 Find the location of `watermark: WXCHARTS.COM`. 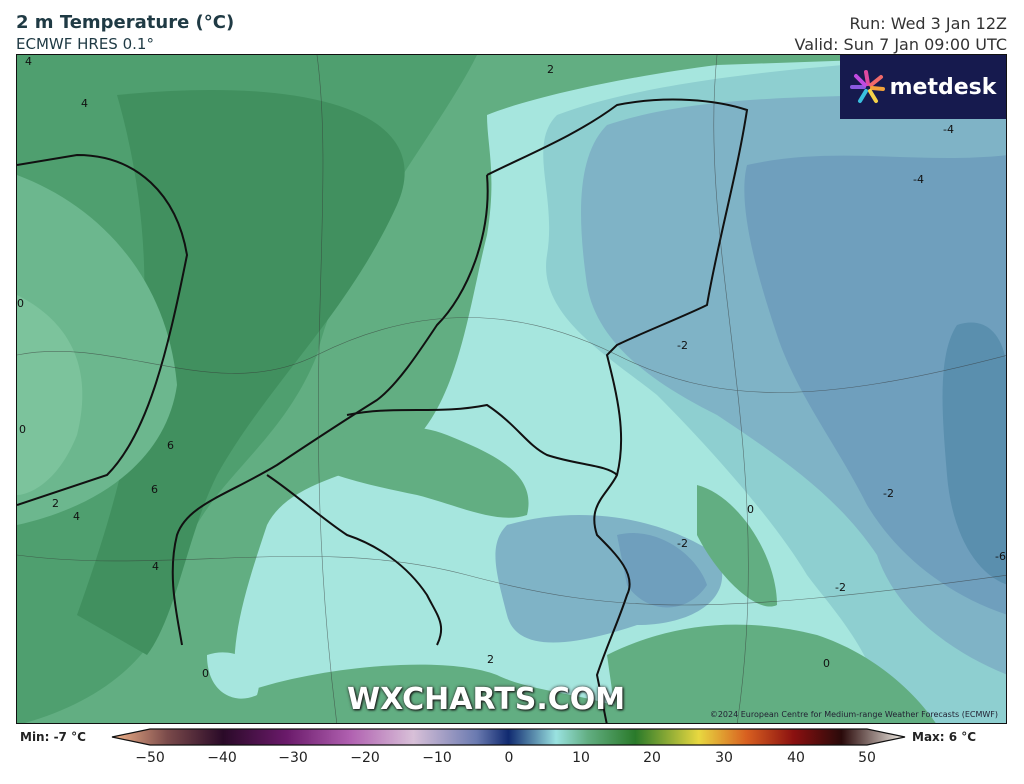

watermark: WXCHARTS.COM is located at coordinates (486, 699).